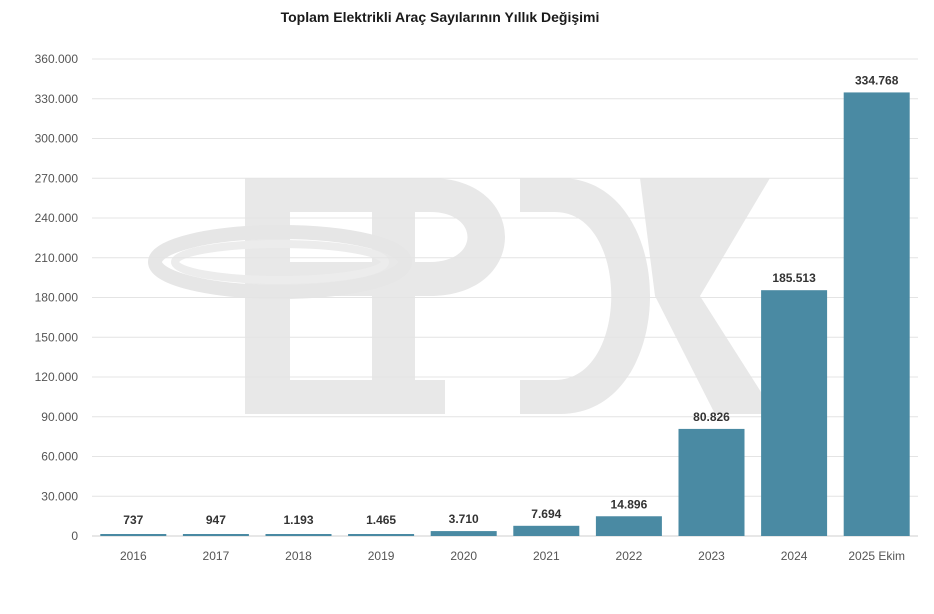  I want to click on y-tick-label: 300.000, so click(57, 139).